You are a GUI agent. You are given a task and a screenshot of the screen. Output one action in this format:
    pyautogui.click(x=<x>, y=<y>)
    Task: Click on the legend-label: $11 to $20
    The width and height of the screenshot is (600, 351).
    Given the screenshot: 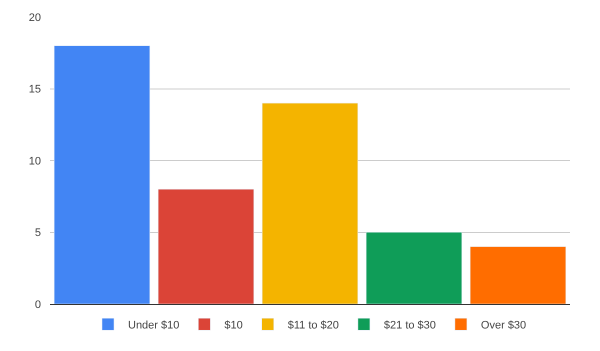 What is the action you would take?
    pyautogui.click(x=313, y=326)
    